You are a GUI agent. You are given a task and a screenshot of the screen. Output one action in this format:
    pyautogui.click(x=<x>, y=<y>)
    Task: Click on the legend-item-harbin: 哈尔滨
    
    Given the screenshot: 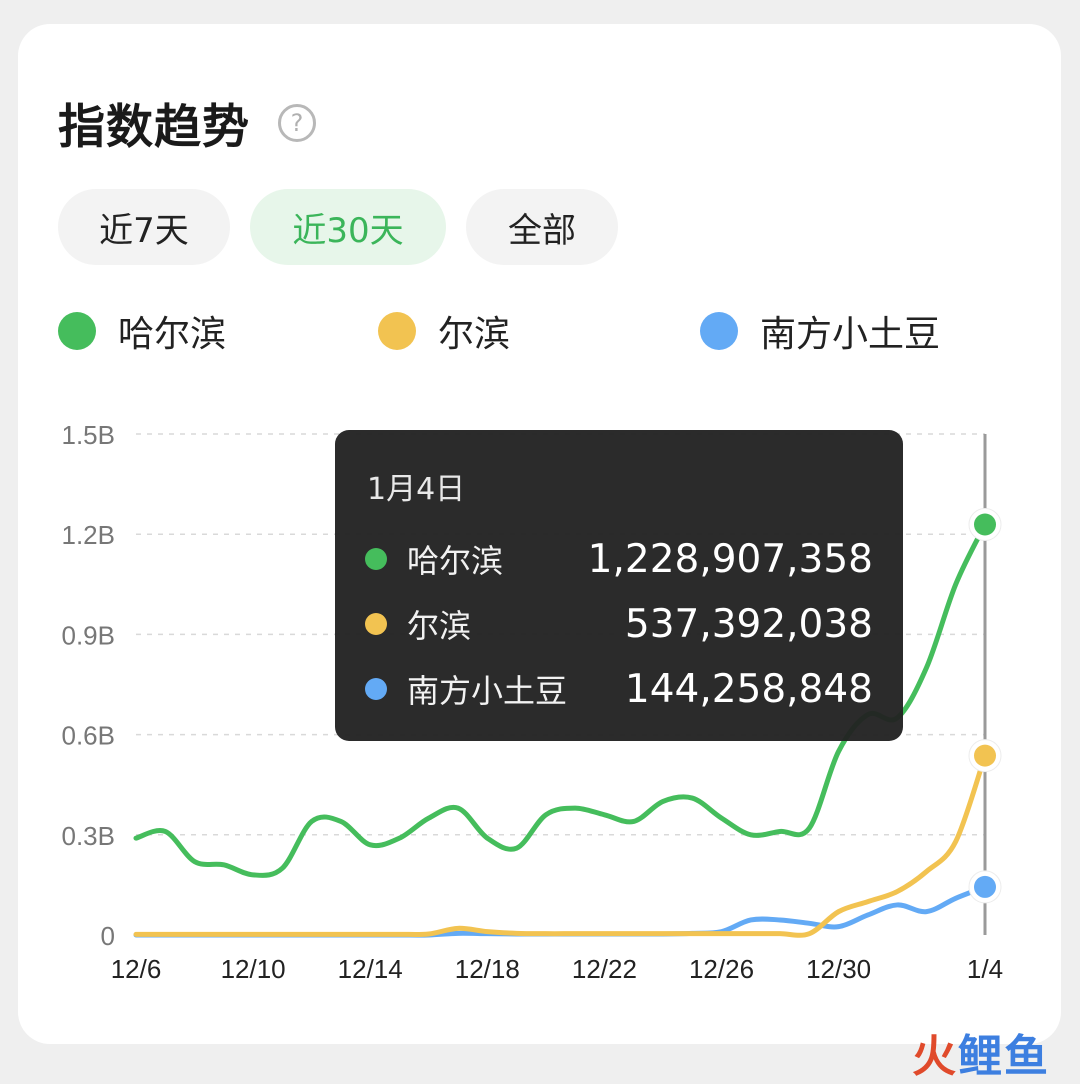 What is the action you would take?
    pyautogui.click(x=142, y=331)
    